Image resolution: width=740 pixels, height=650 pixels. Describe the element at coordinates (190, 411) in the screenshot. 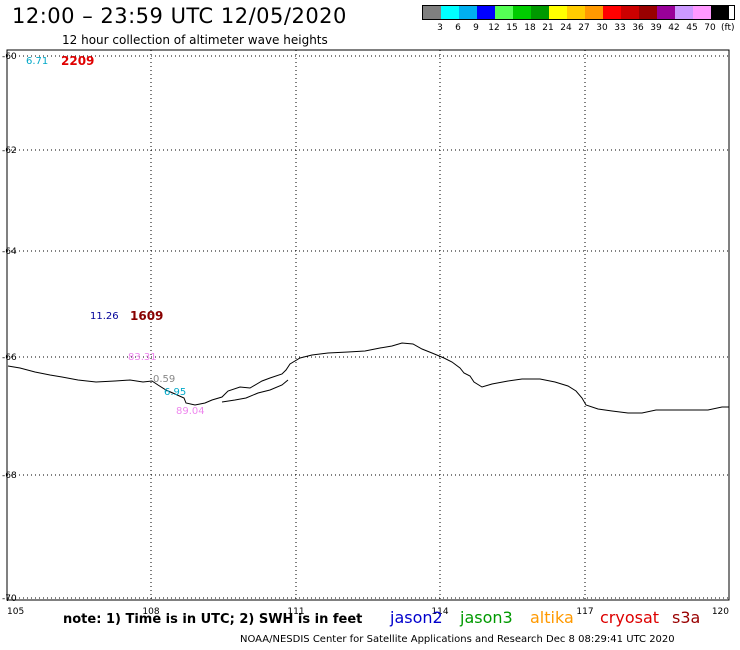

I see `swh-value-label: 89.04` at that location.